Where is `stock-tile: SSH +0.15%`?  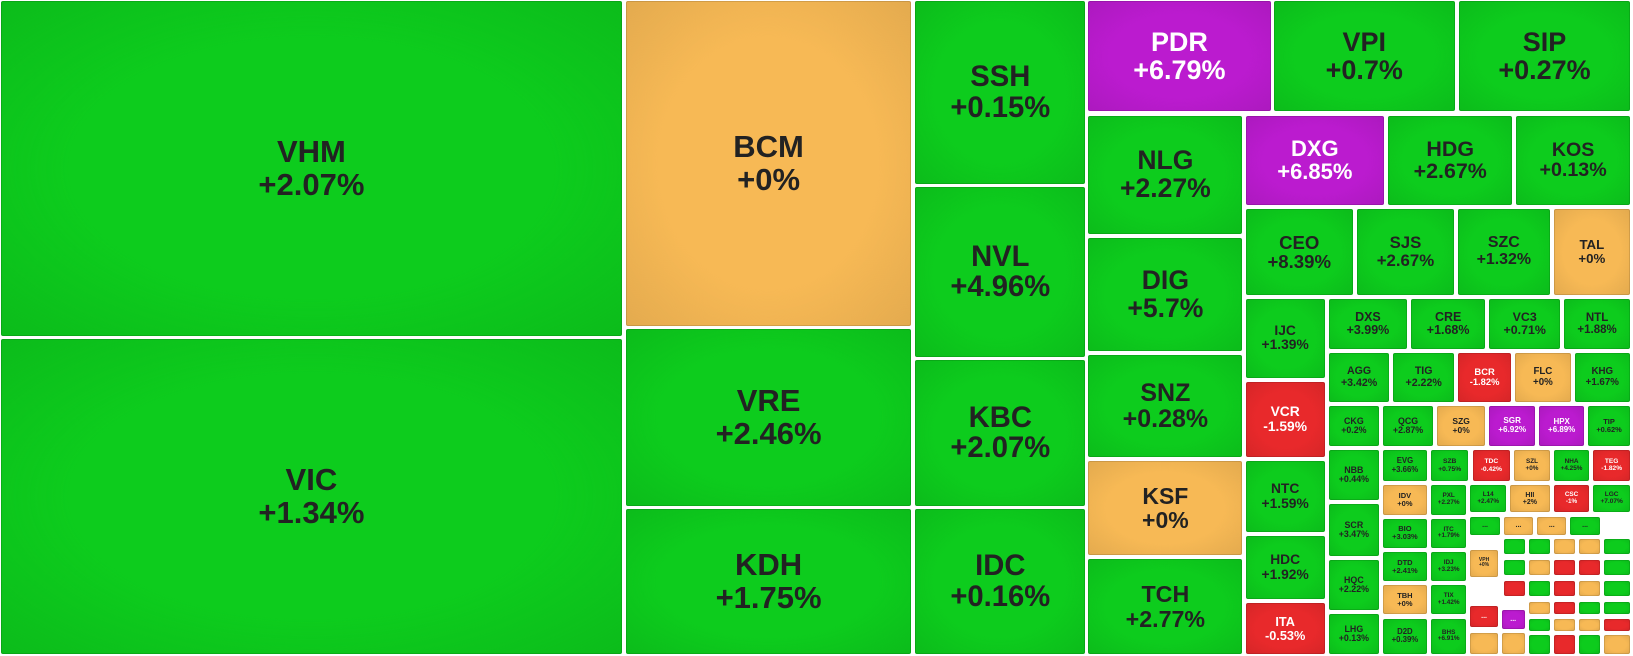 stock-tile: SSH +0.15% is located at coordinates (1000, 93).